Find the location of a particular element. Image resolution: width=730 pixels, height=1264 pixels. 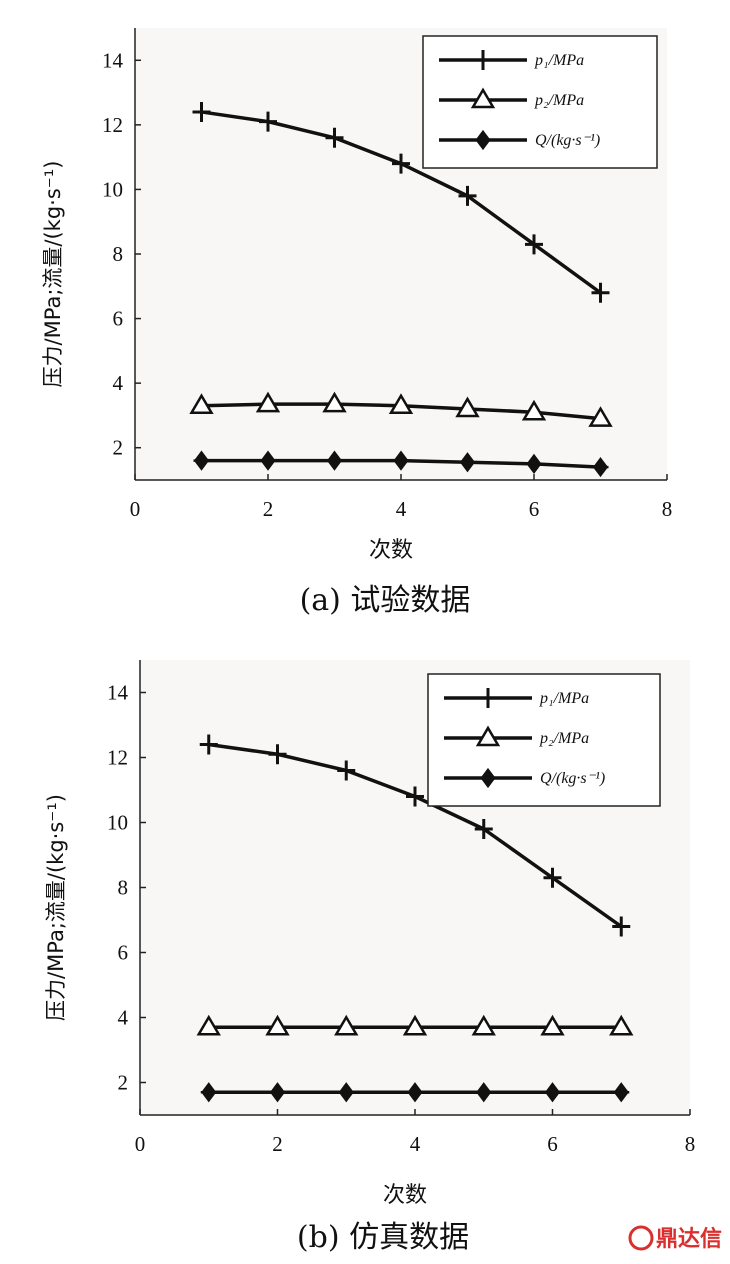

figure-caption: (b) 仿真数据 is located at coordinates (383, 1237).